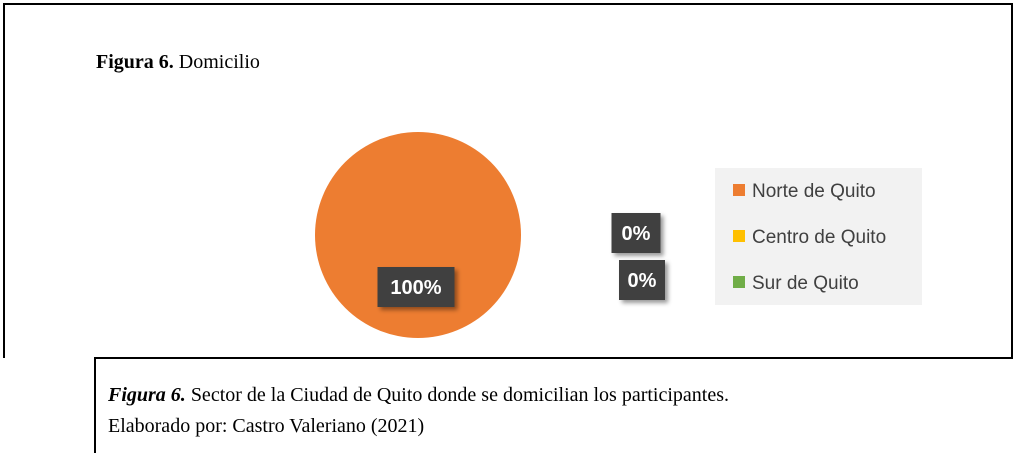 The width and height of the screenshot is (1015, 453). I want to click on pie-slice, so click(418, 235).